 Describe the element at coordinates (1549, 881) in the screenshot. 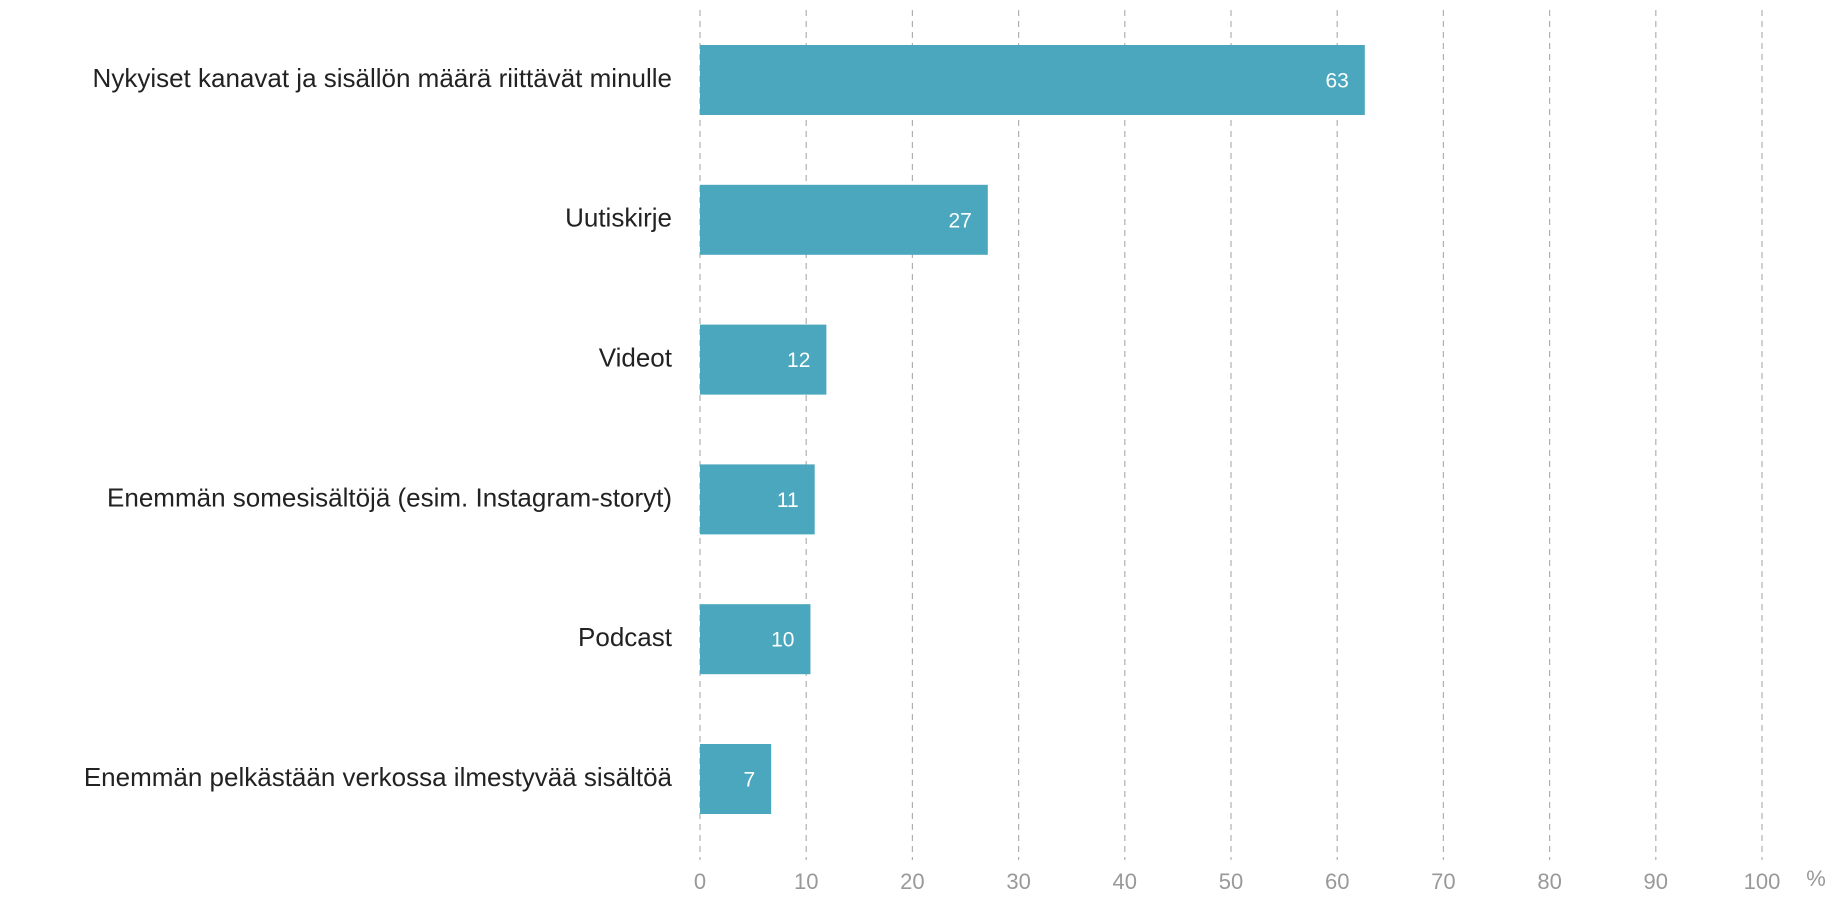

I see `x-tick-label: 80` at that location.